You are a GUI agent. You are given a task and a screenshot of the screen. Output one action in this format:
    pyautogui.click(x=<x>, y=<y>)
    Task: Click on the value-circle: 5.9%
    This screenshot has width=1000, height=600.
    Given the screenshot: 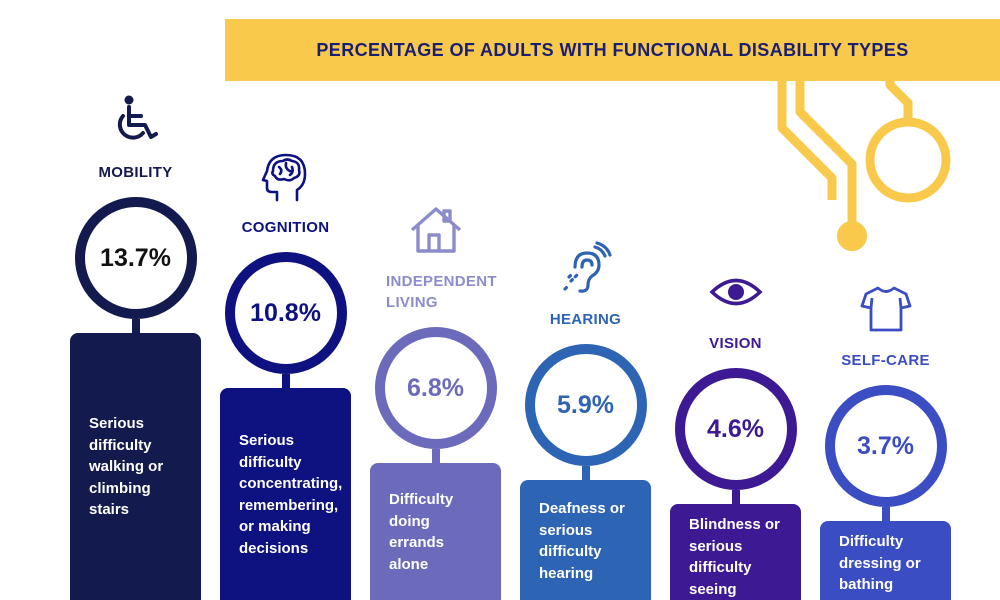 What is the action you would take?
    pyautogui.click(x=585, y=405)
    